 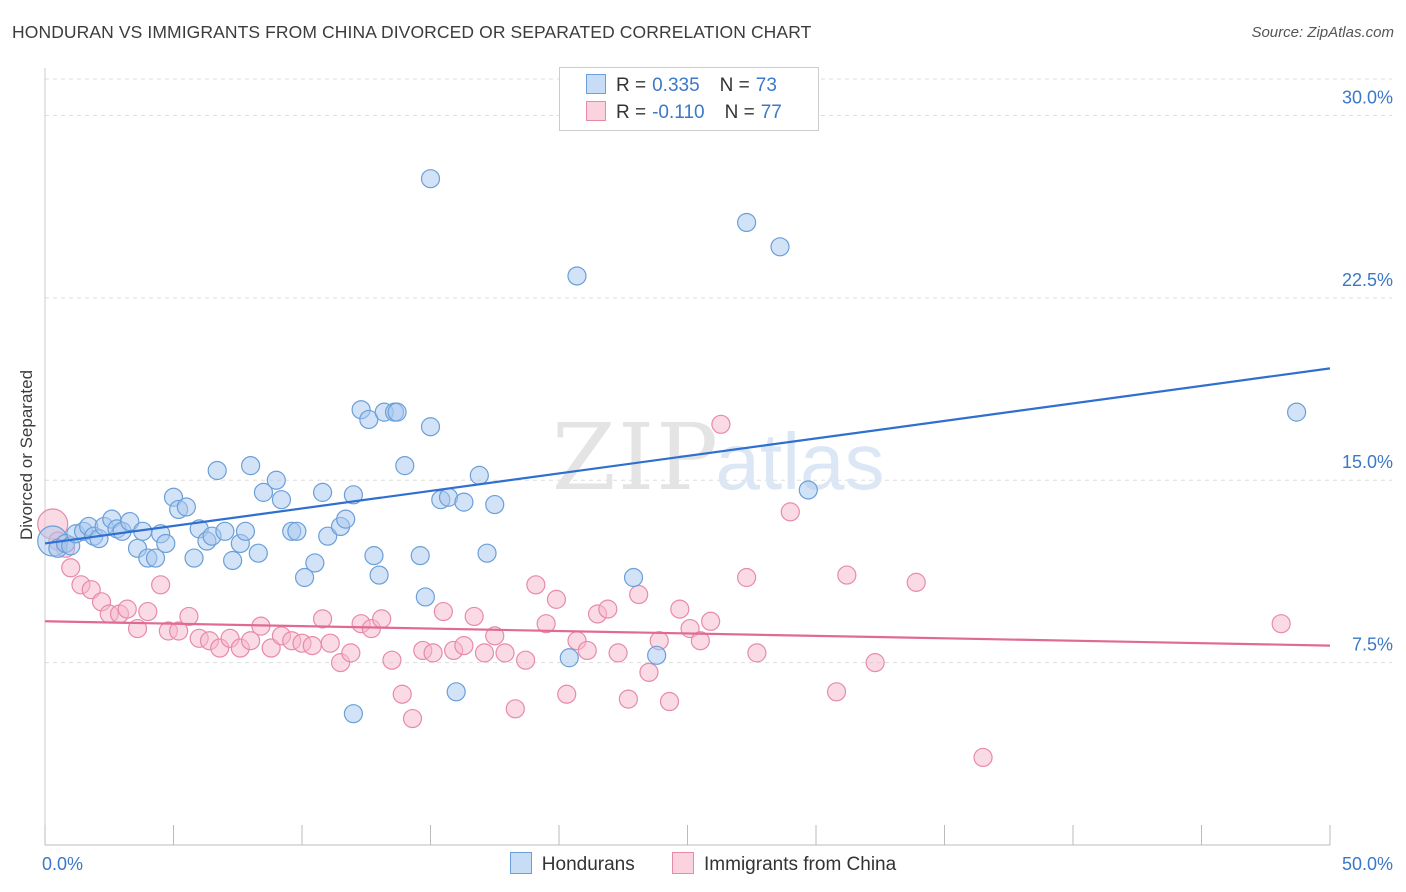 What do you see at coordinates (800, 864) in the screenshot?
I see `legend-label-immigrants-from-china: Immigrants from China` at bounding box center [800, 864].